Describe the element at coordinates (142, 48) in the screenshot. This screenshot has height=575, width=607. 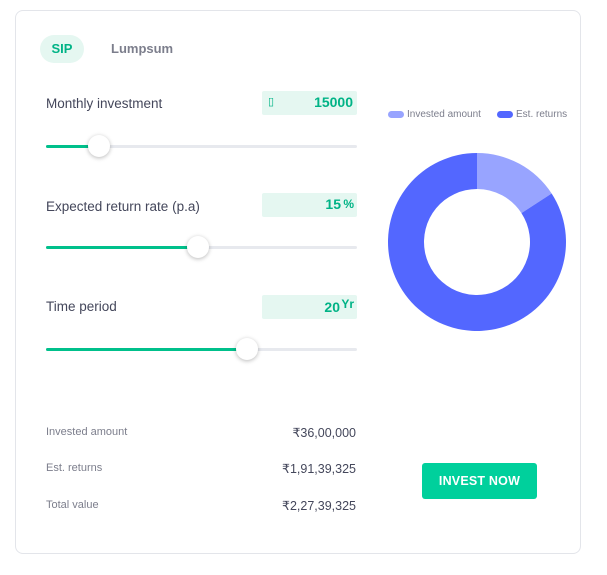
I see `tab-lumpsum: Lumpsum` at that location.